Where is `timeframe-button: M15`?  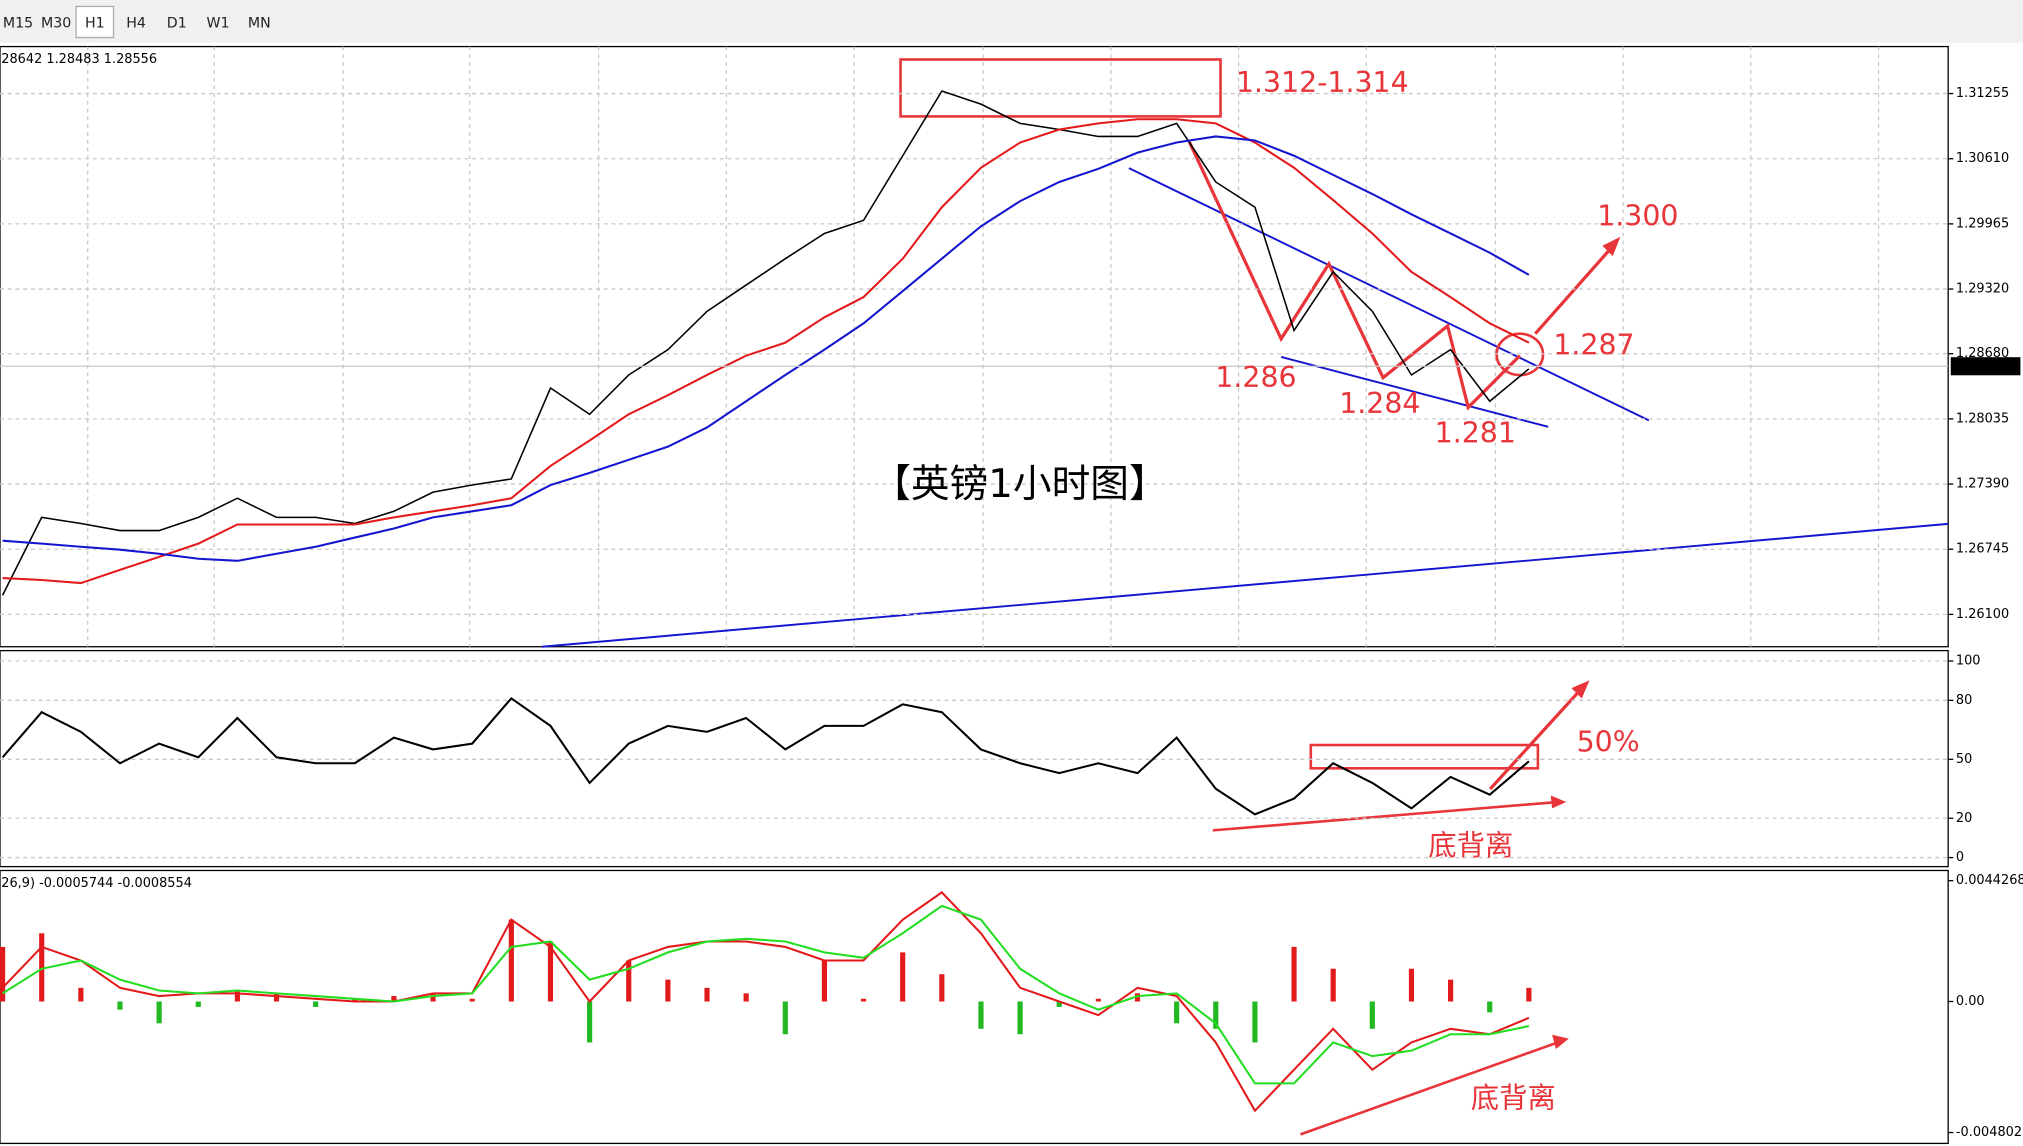 timeframe-button: M15 is located at coordinates (18, 23).